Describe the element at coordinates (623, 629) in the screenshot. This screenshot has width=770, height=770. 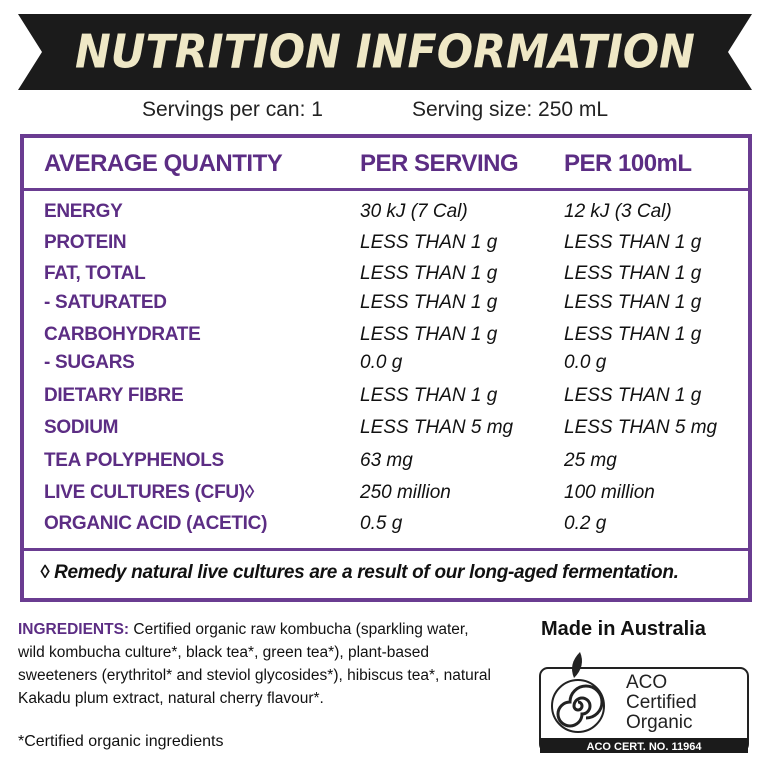
I see `made-in: Made in Australia` at that location.